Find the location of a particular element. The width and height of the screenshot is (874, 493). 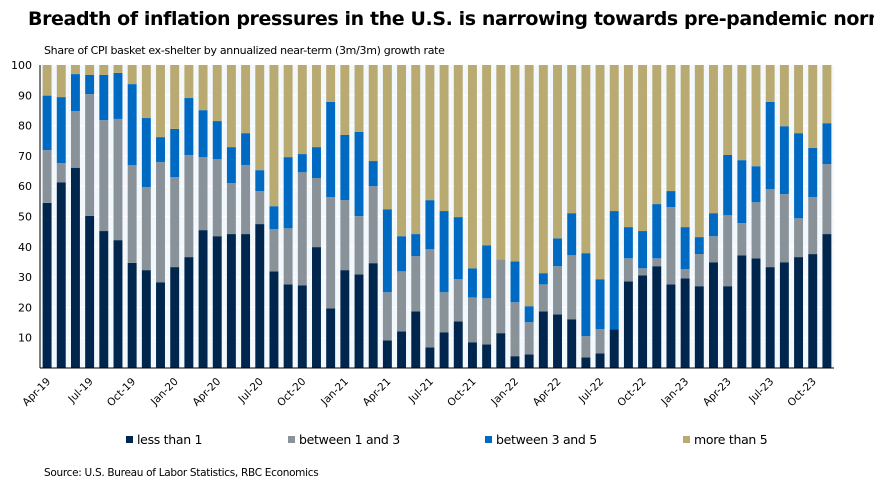

x-tick-label: Jan-20 is located at coordinates (164, 392).